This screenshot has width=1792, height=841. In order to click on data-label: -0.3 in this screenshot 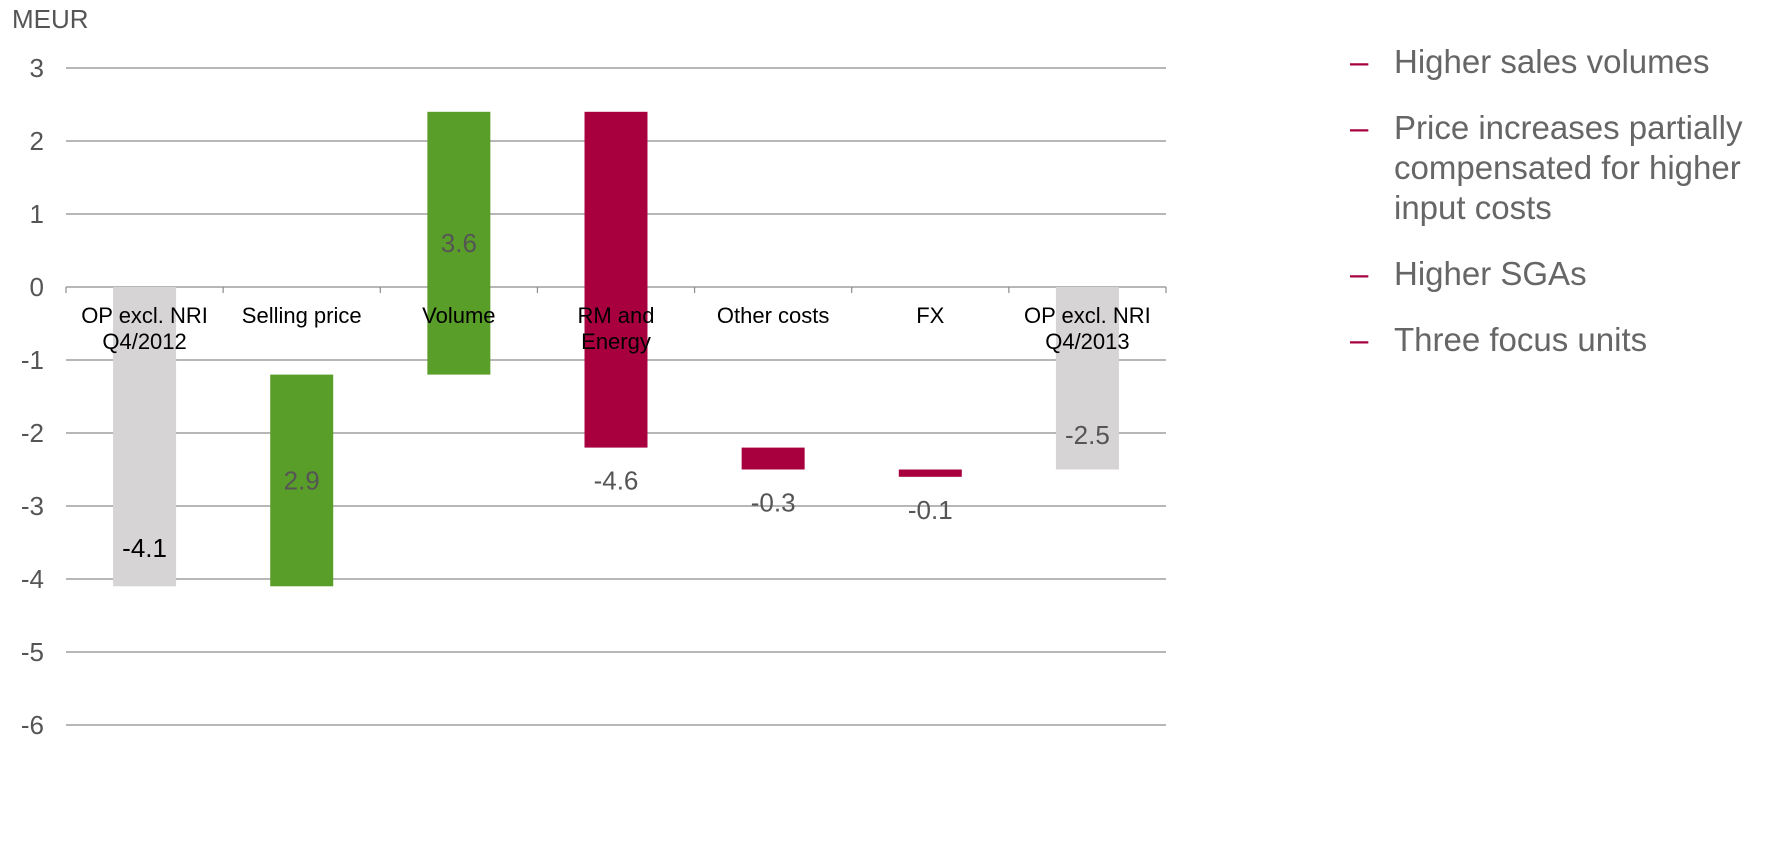, I will do `click(773, 503)`.